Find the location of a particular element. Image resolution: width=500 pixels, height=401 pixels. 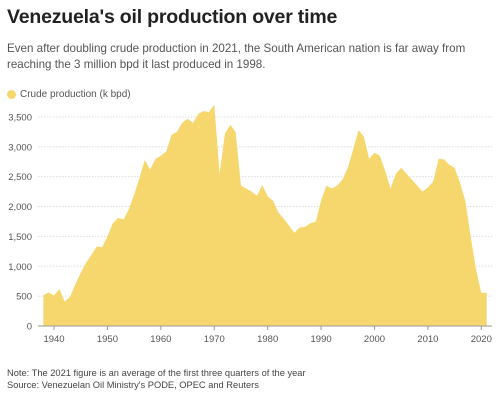

y-tick-label: 1,000 is located at coordinates (20, 267).